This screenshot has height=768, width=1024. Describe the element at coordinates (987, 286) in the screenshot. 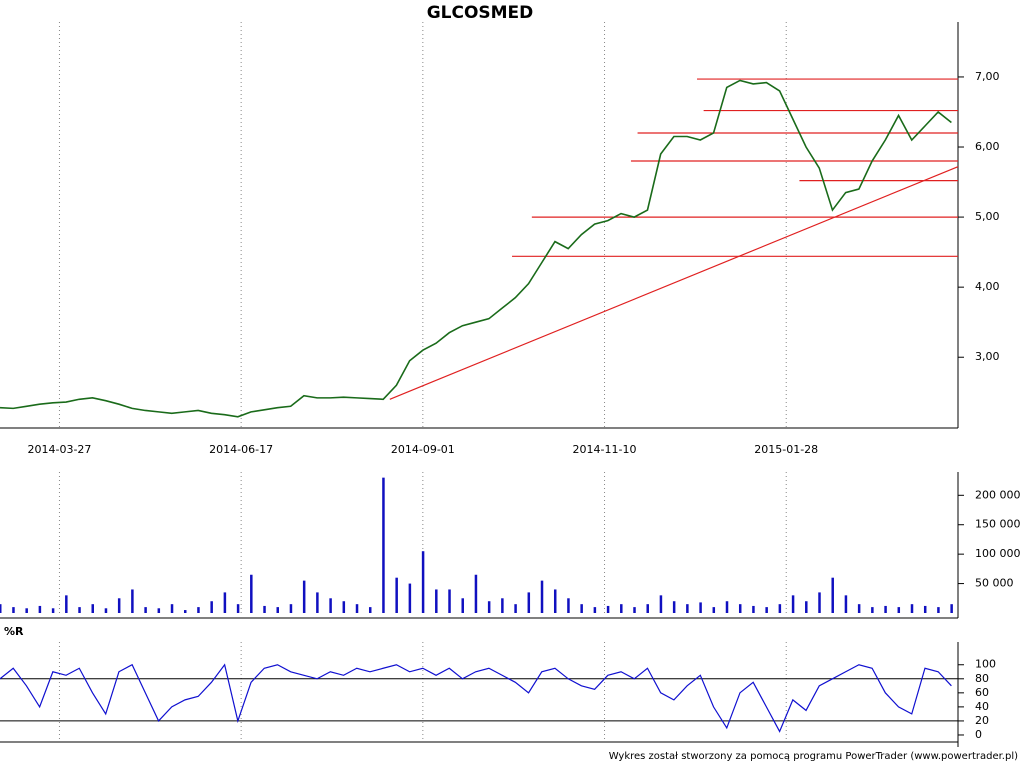

I see `y-tick-label: 4,00` at that location.